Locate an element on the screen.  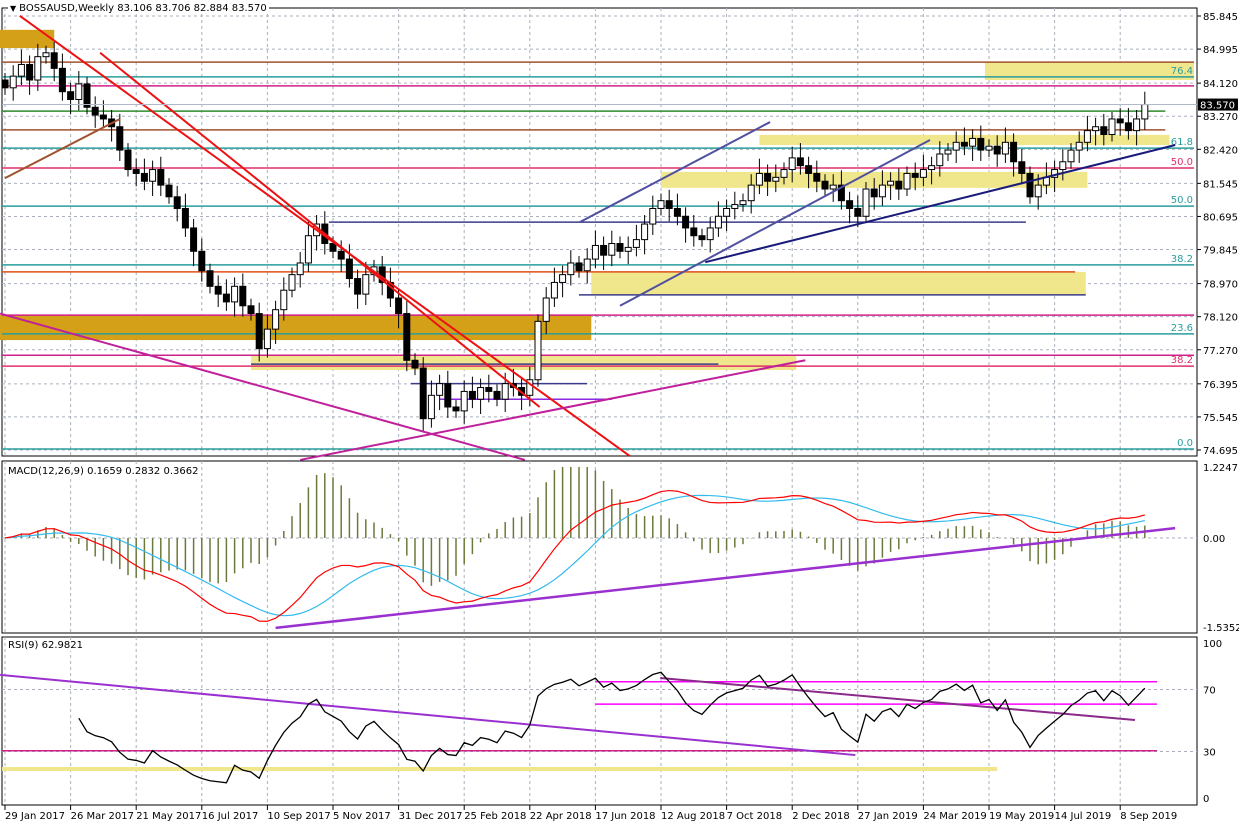
macd-label: MACD(12,26,9) 0.1659 0.2832 0.3662 is located at coordinates (103, 471).